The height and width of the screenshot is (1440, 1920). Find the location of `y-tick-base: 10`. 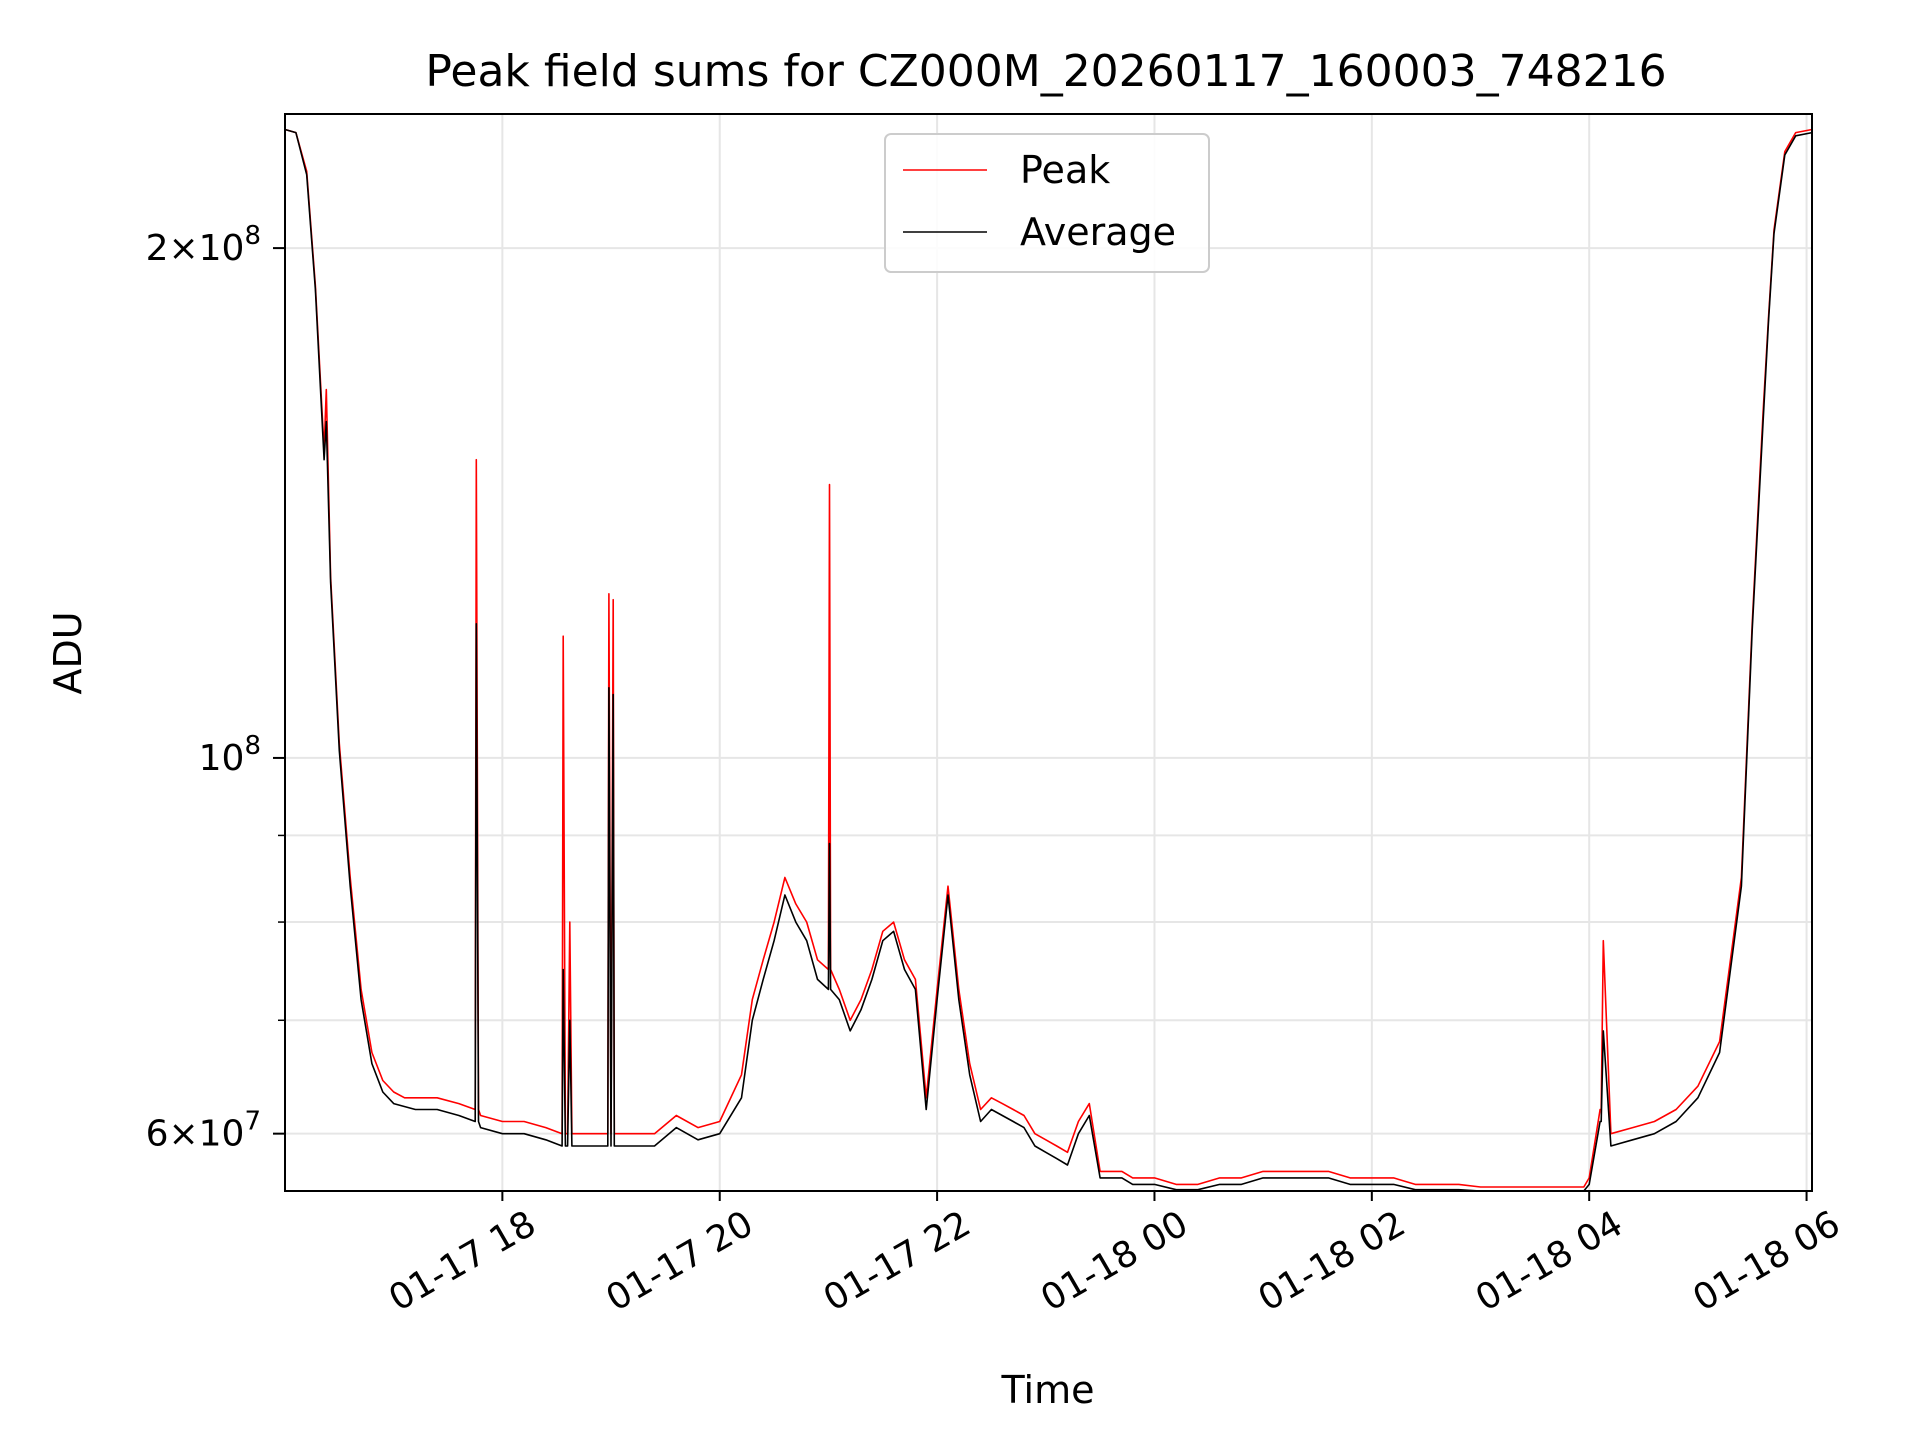

y-tick-base: 10 is located at coordinates (222, 758).